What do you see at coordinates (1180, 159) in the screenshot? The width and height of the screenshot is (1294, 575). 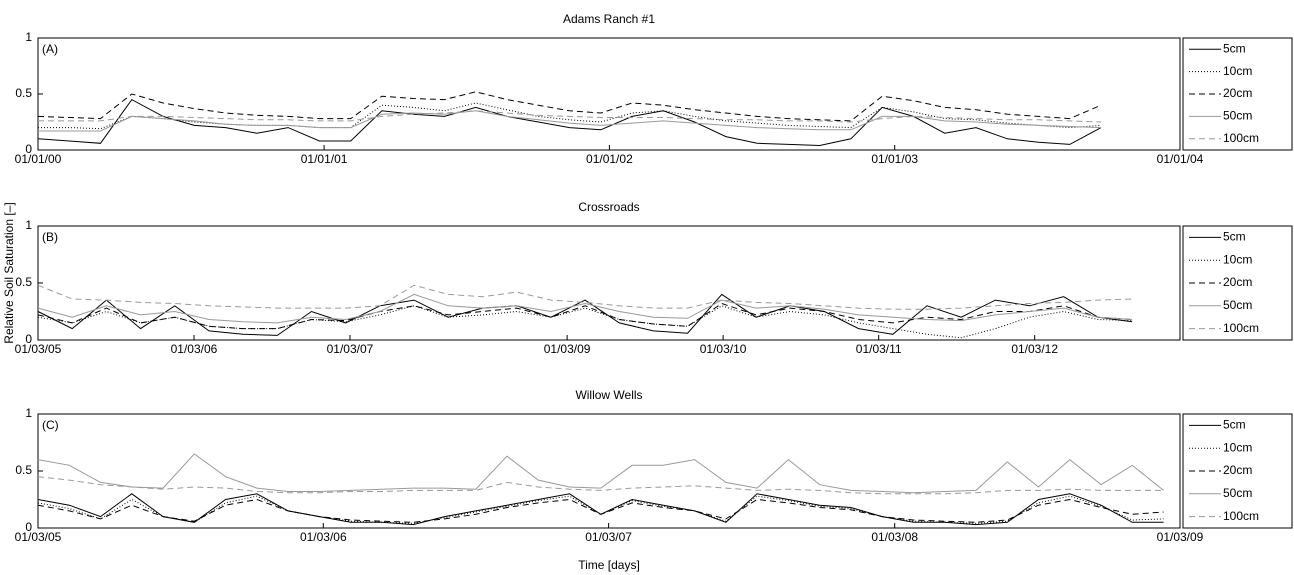 I see `x-tick-label: 01/01/04` at bounding box center [1180, 159].